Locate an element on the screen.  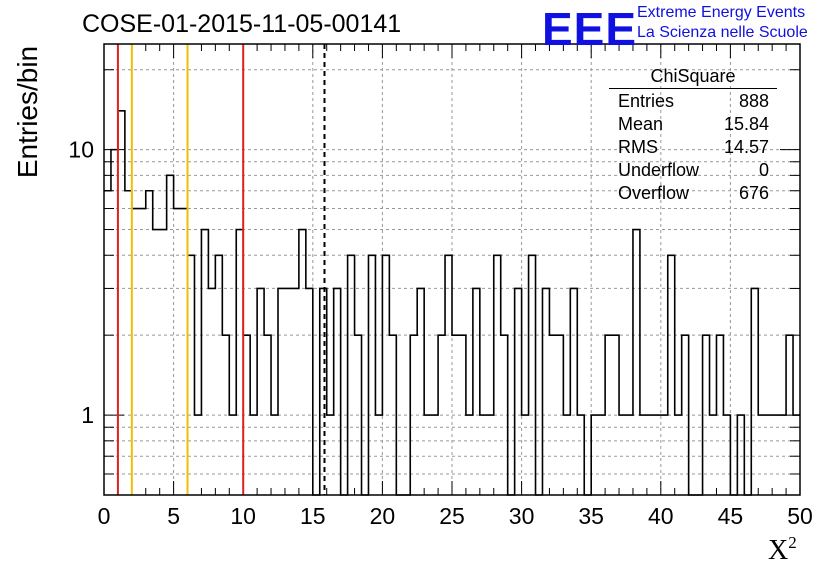
x-axis-label-base: X is located at coordinates (778, 550).